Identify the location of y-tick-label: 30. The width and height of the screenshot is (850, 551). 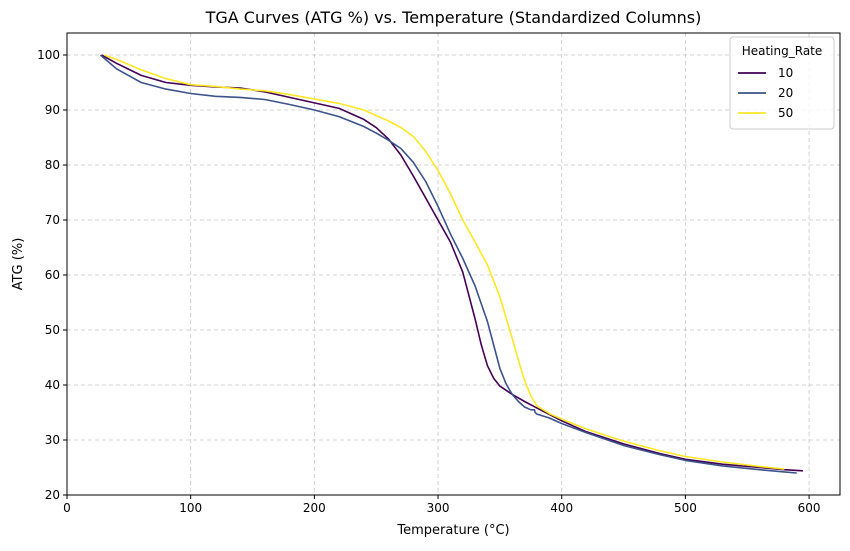
(52, 440).